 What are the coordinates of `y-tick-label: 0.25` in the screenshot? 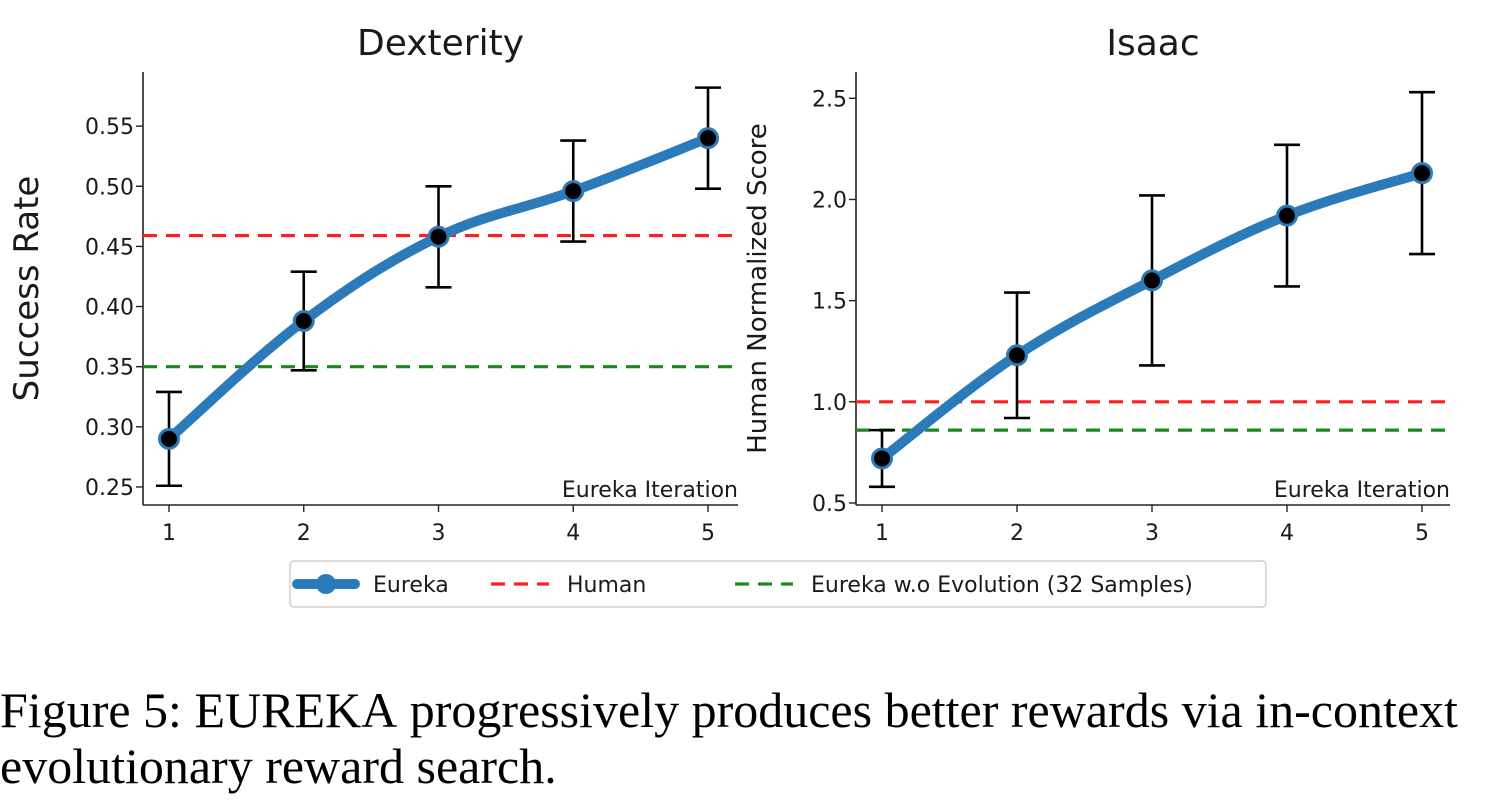 It's located at (109, 488).